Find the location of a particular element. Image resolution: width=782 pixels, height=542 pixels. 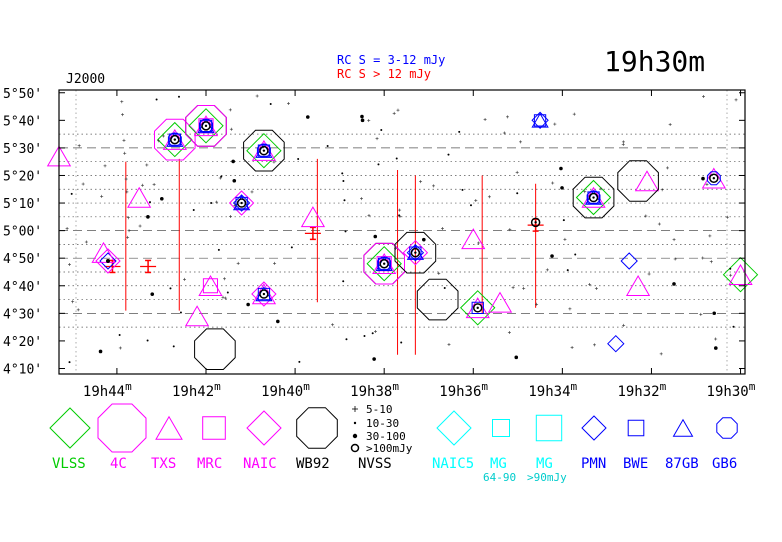

legend-label: VLSS is located at coordinates (69, 464).